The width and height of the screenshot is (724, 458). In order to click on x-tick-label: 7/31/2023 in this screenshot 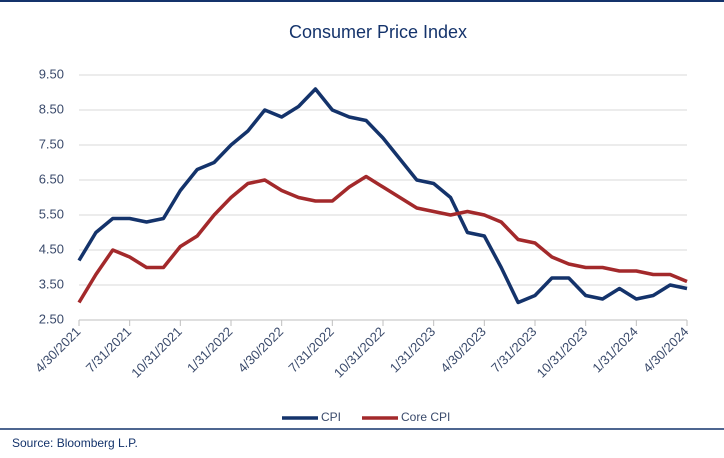, I will do `click(514, 350)`.